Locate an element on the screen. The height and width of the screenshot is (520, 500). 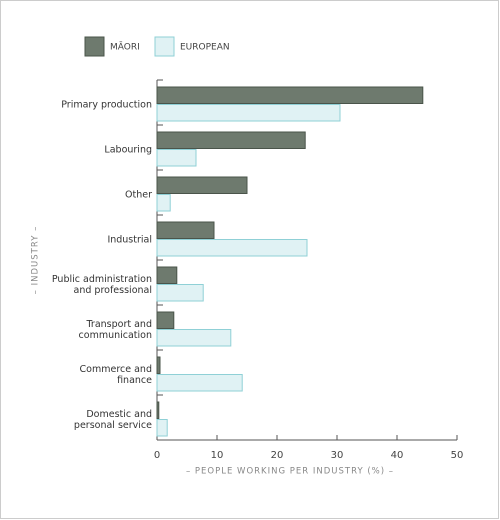
x-tick-label: 30 is located at coordinates (337, 455).